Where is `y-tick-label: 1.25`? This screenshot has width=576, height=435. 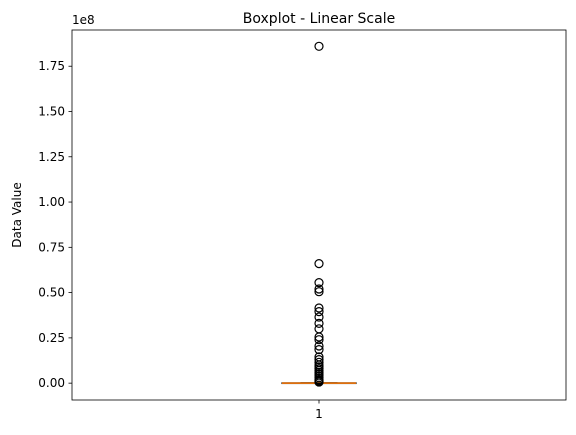
y-tick-label: 1.25 is located at coordinates (51, 157).